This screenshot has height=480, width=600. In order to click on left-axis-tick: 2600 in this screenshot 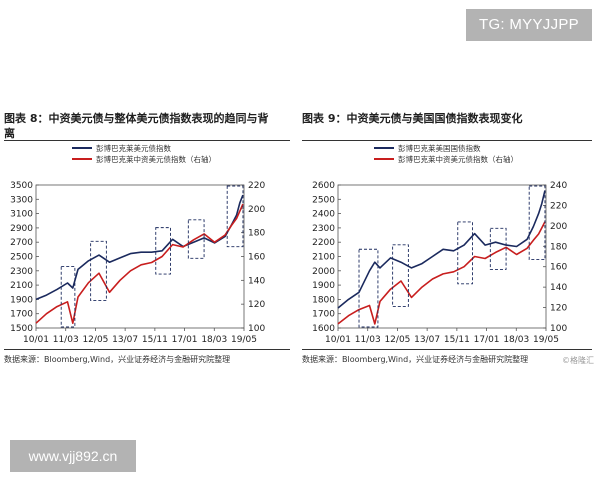, I will do `click(323, 186)`.